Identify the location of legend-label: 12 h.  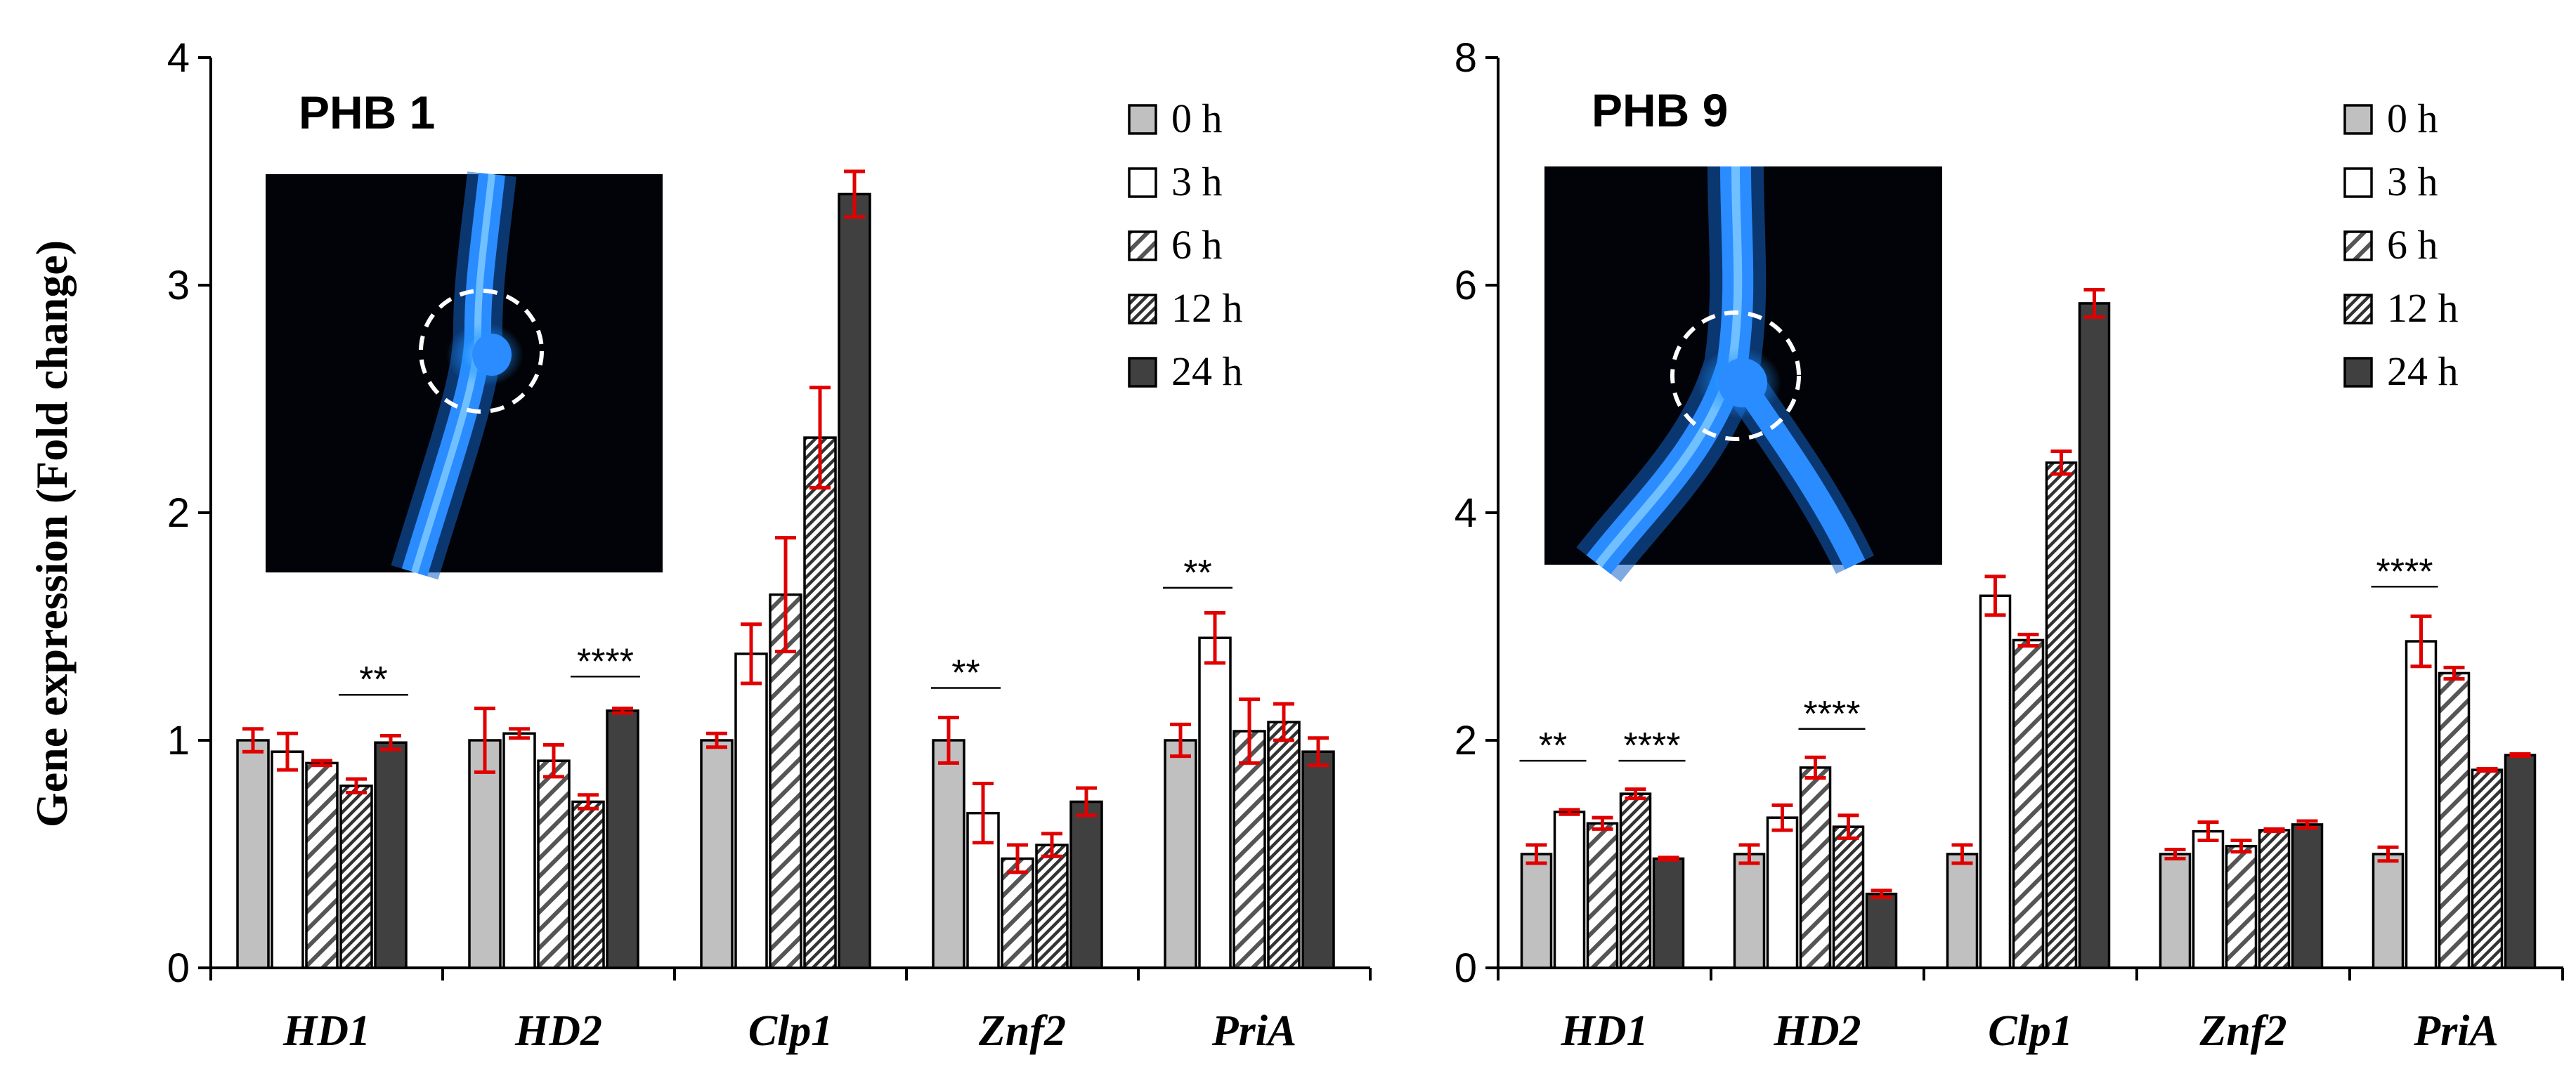
(1207, 308).